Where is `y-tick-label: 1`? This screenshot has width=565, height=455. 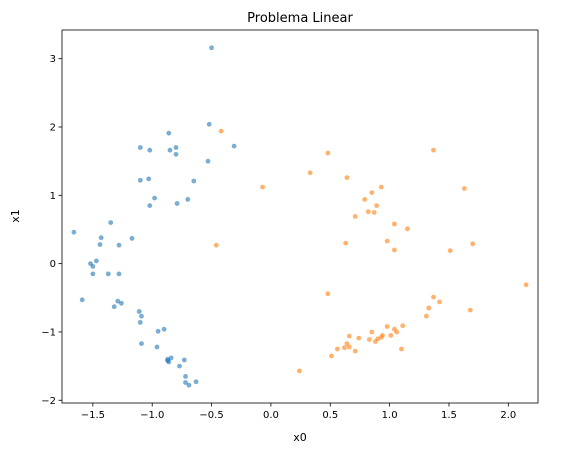
y-tick-label: 1 is located at coordinates (53, 196).